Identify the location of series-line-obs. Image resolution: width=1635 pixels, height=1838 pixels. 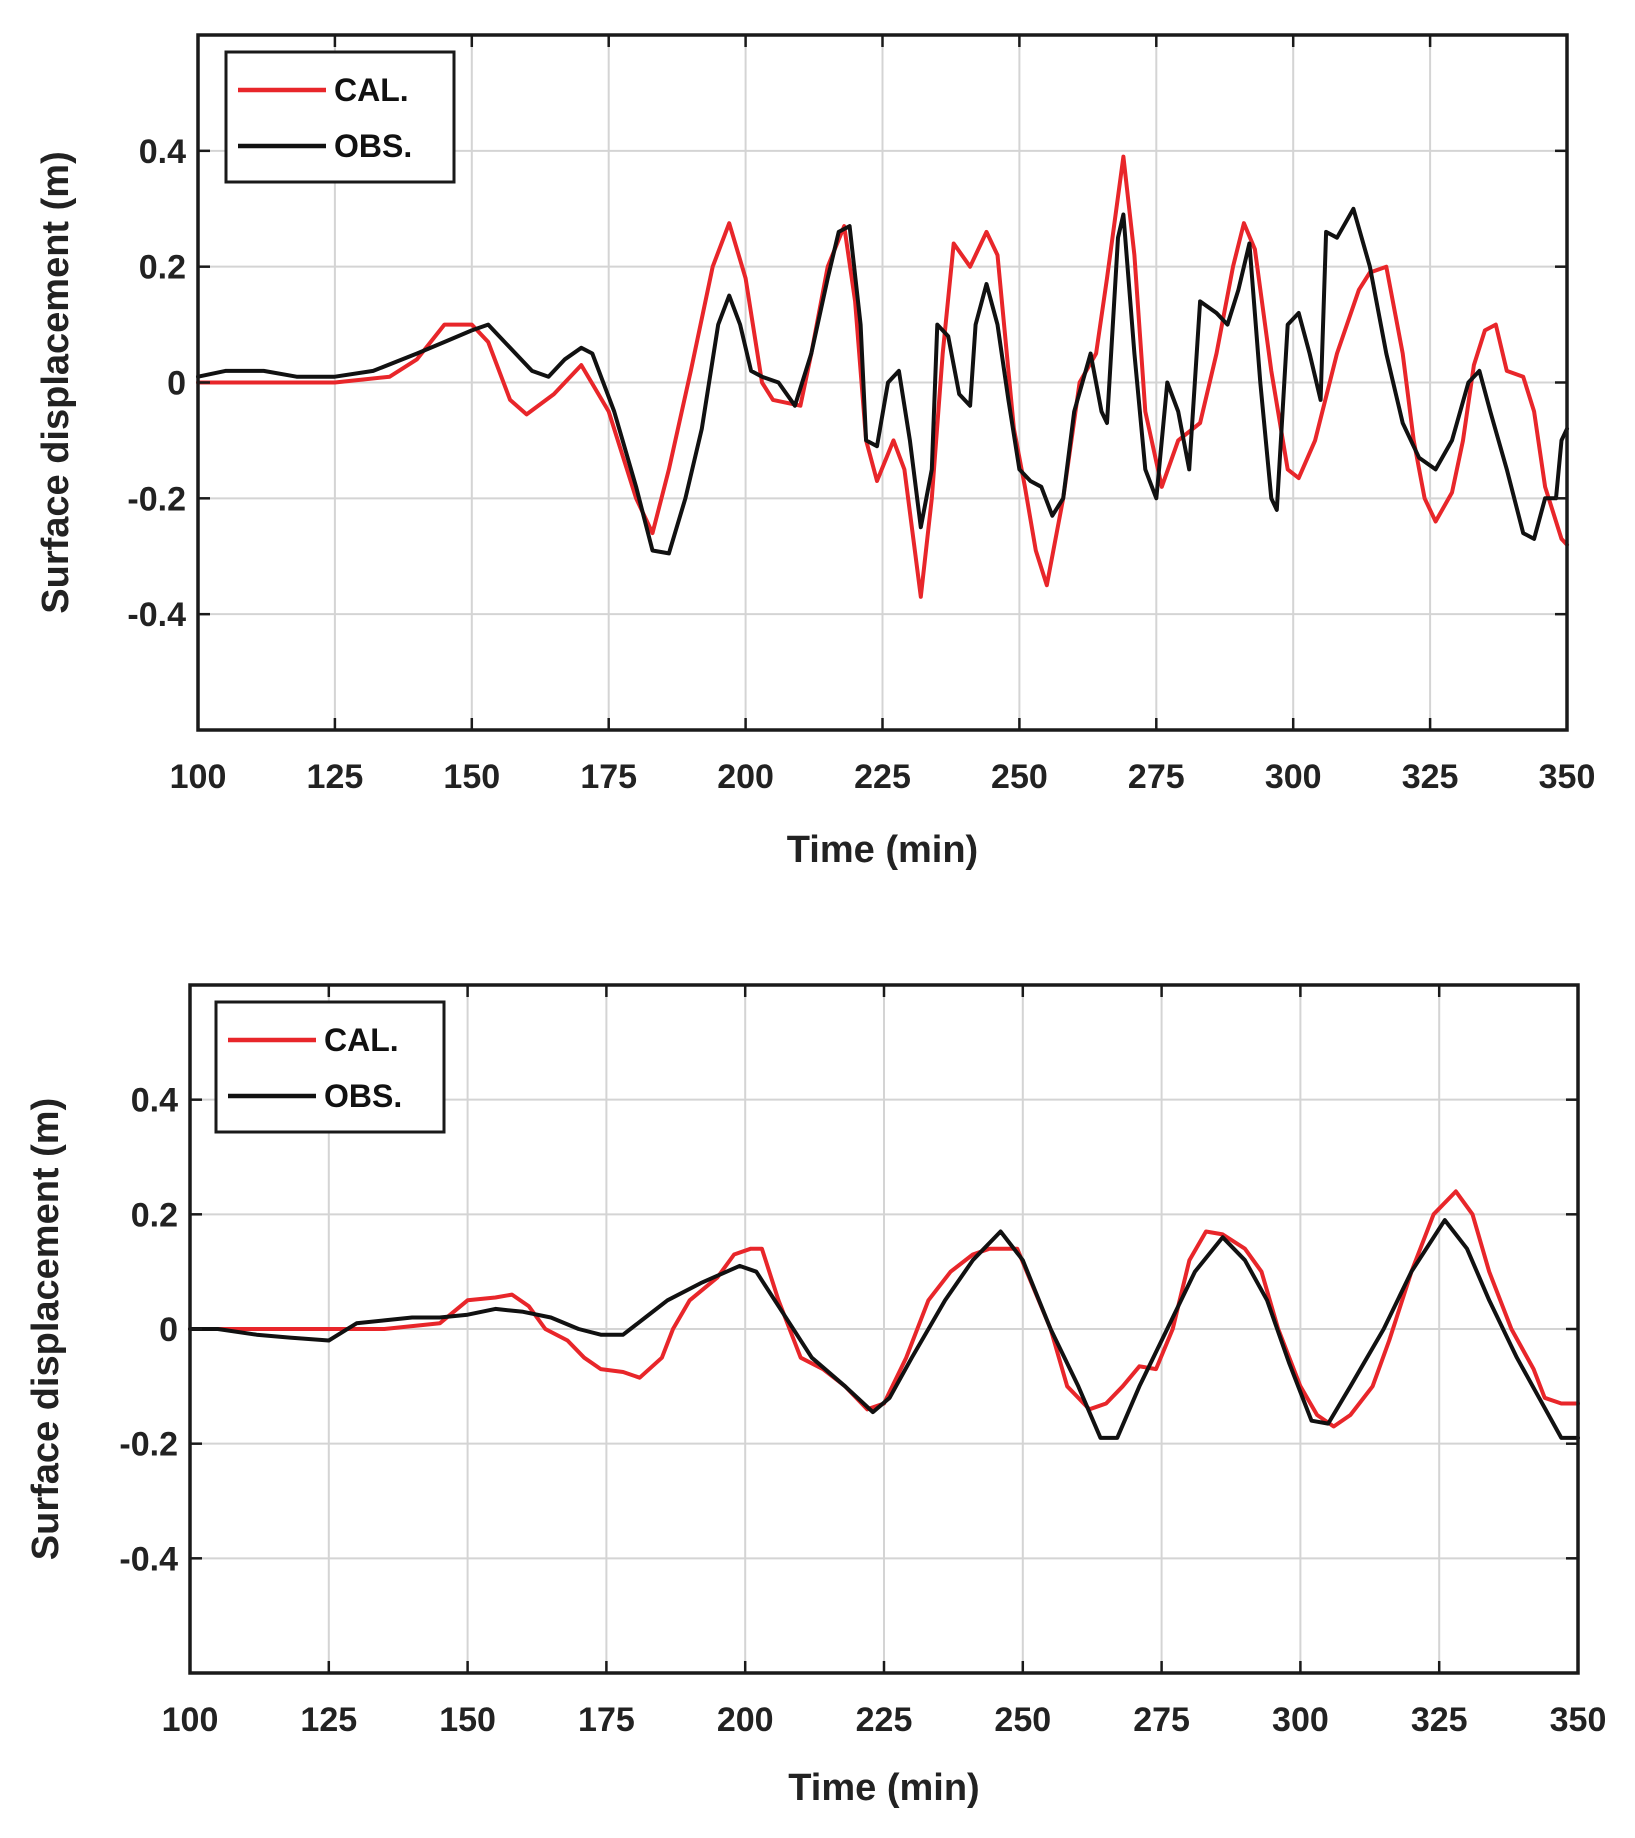
(884, 1329).